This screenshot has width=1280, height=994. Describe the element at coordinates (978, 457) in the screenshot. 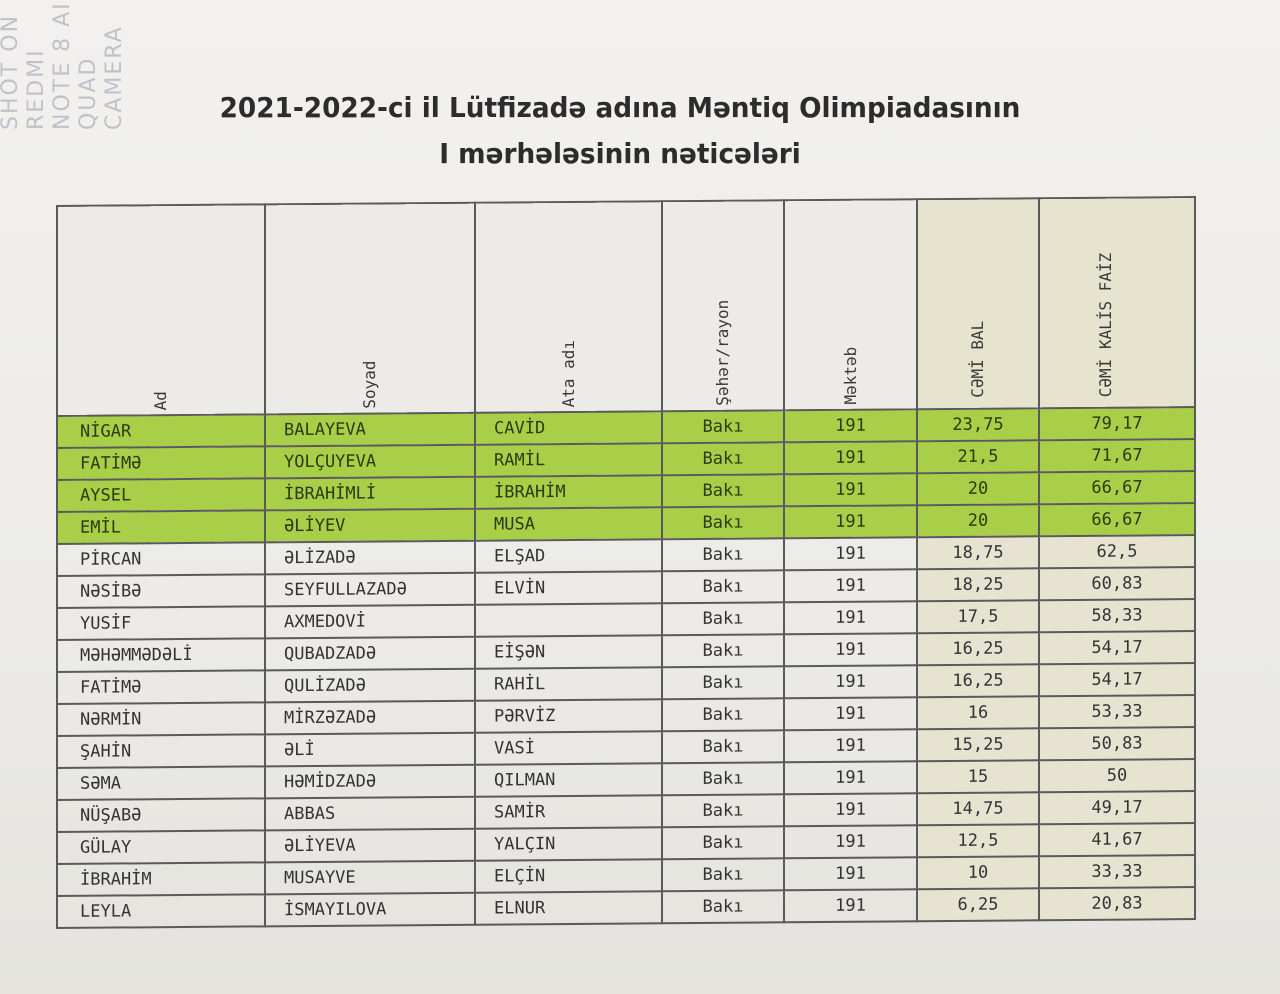

I see `cell-cemi-bal: 21,5` at that location.